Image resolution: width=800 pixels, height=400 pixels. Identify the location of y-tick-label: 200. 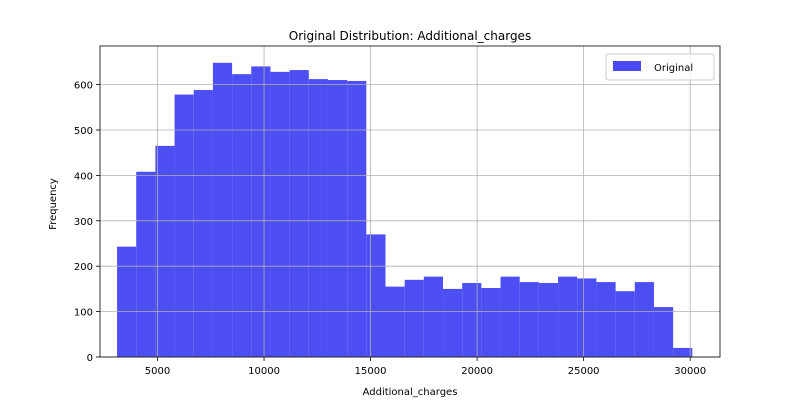
(83, 267).